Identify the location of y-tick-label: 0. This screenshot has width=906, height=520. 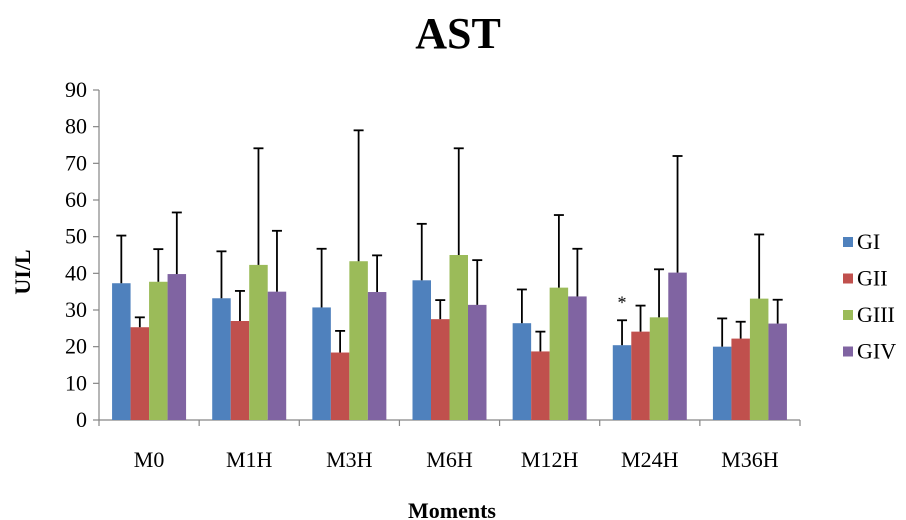
(81, 419).